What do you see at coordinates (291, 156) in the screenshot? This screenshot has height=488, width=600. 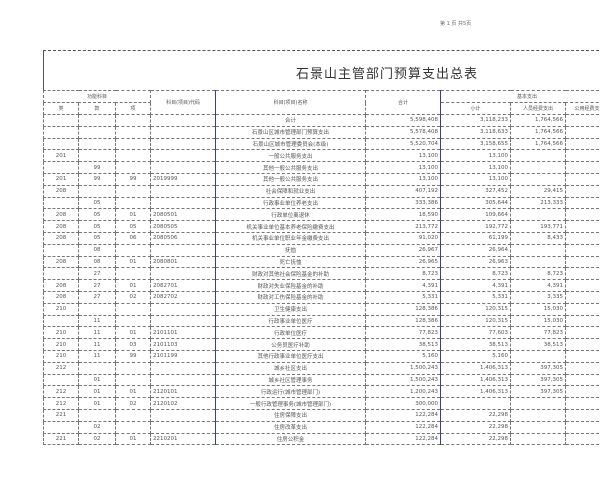 I see `cell-name: 一般公共服务支出` at bounding box center [291, 156].